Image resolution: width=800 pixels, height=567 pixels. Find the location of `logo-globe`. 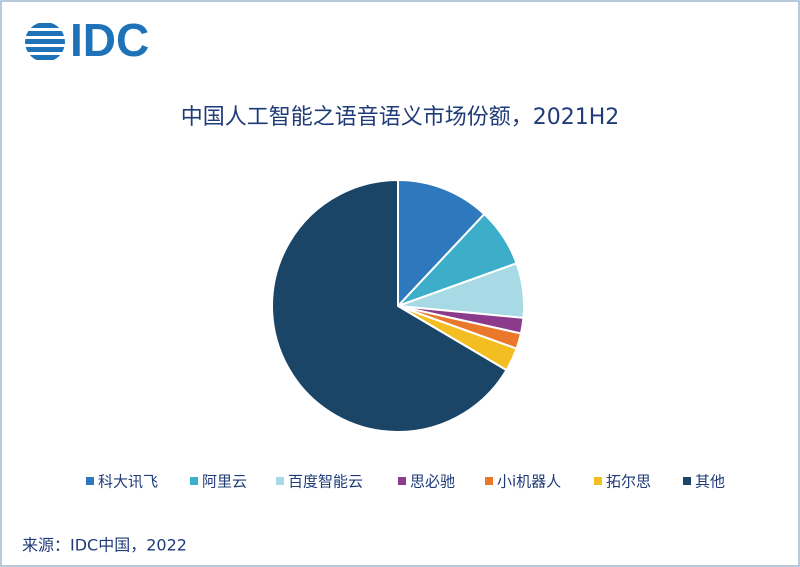

logo-globe is located at coordinates (45, 41).